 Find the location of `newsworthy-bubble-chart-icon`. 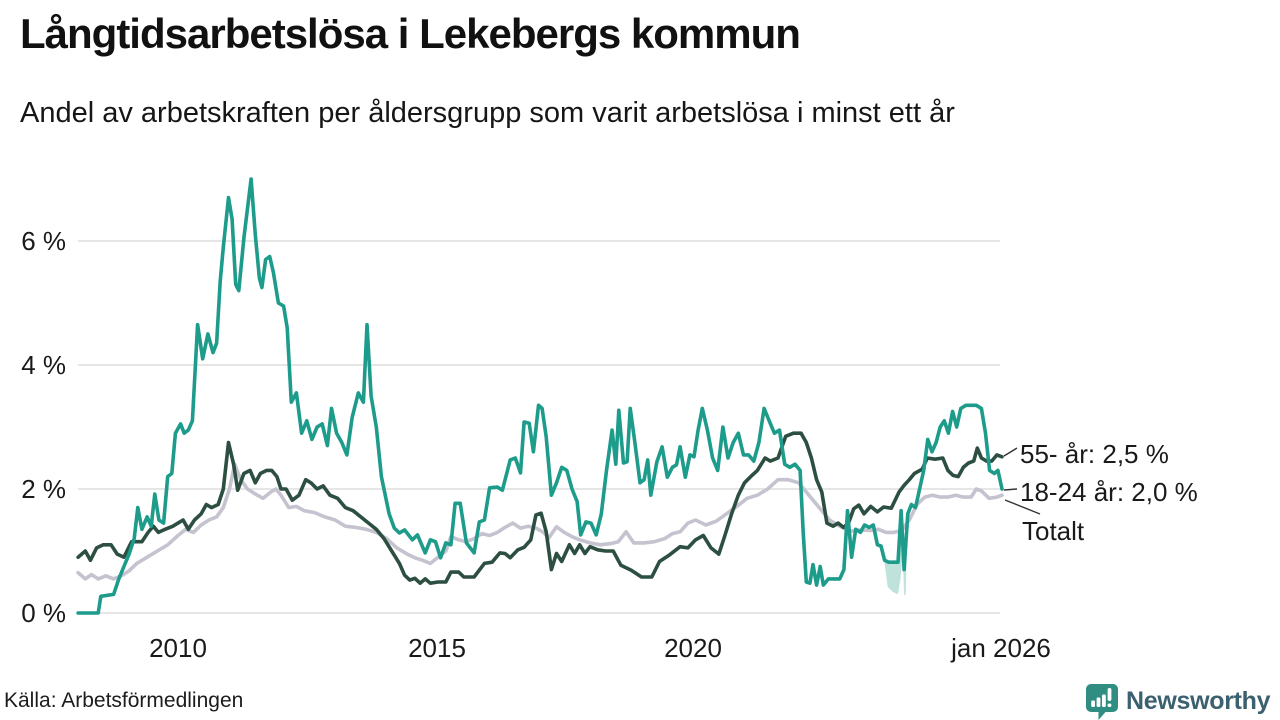

newsworthy-bubble-chart-icon is located at coordinates (1102, 702).